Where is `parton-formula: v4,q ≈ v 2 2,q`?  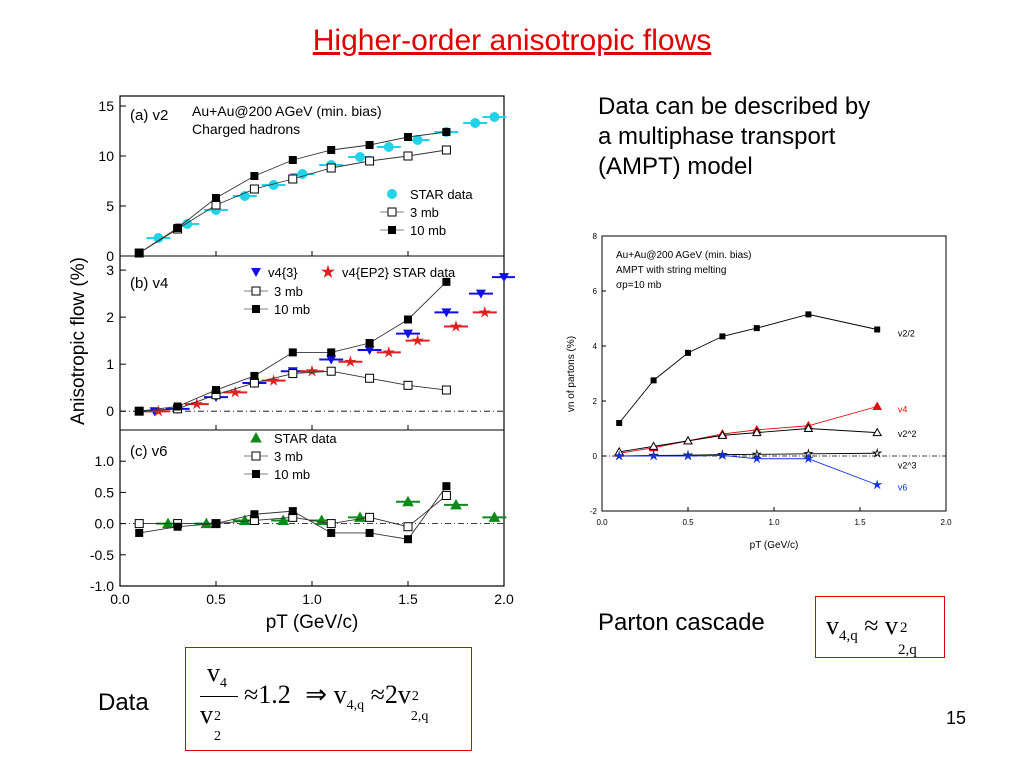 parton-formula: v4,q ≈ v 2 2,q is located at coordinates (871, 634).